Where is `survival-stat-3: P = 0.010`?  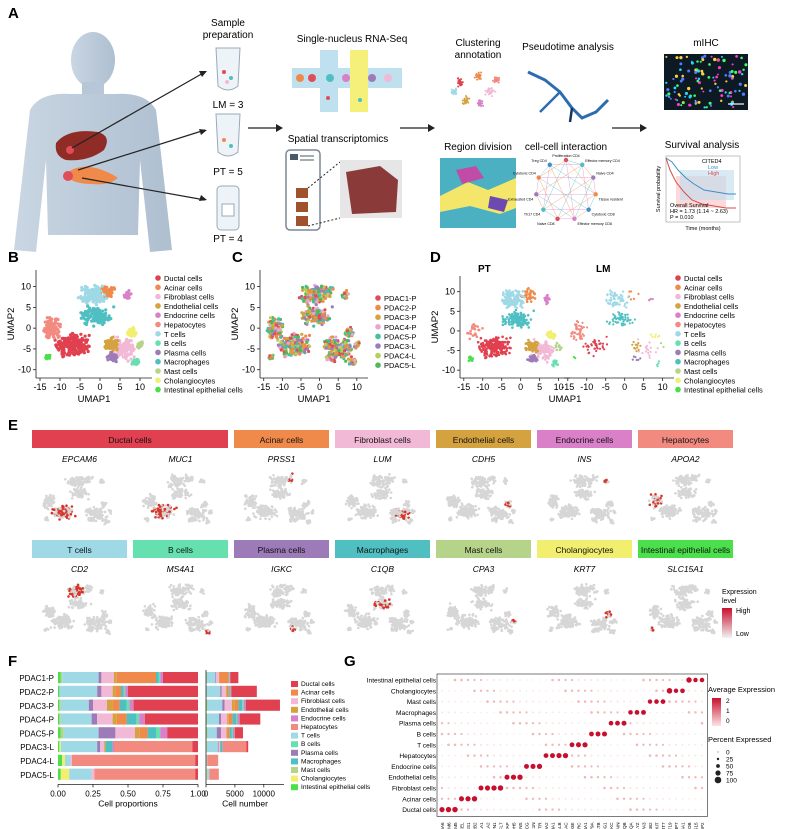 survival-stat-3: P = 0.010 is located at coordinates (682, 218).